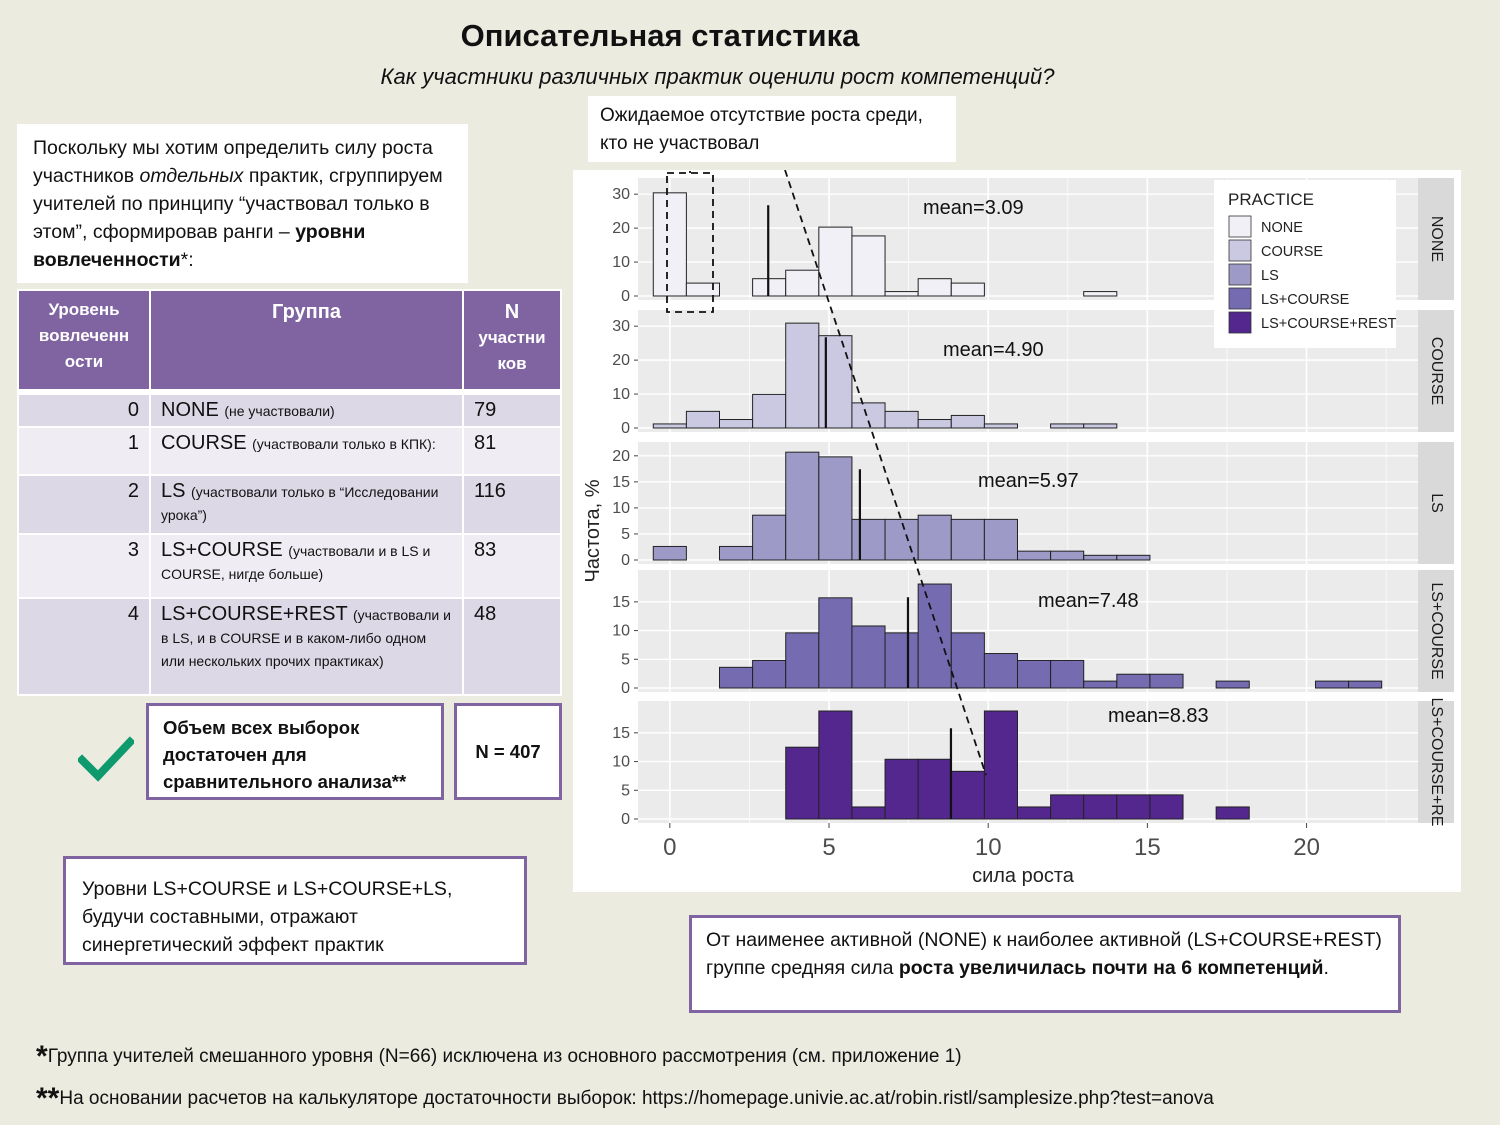 The height and width of the screenshot is (1125, 1500). What do you see at coordinates (669, 847) in the screenshot?
I see `x-tick-label: 0` at bounding box center [669, 847].